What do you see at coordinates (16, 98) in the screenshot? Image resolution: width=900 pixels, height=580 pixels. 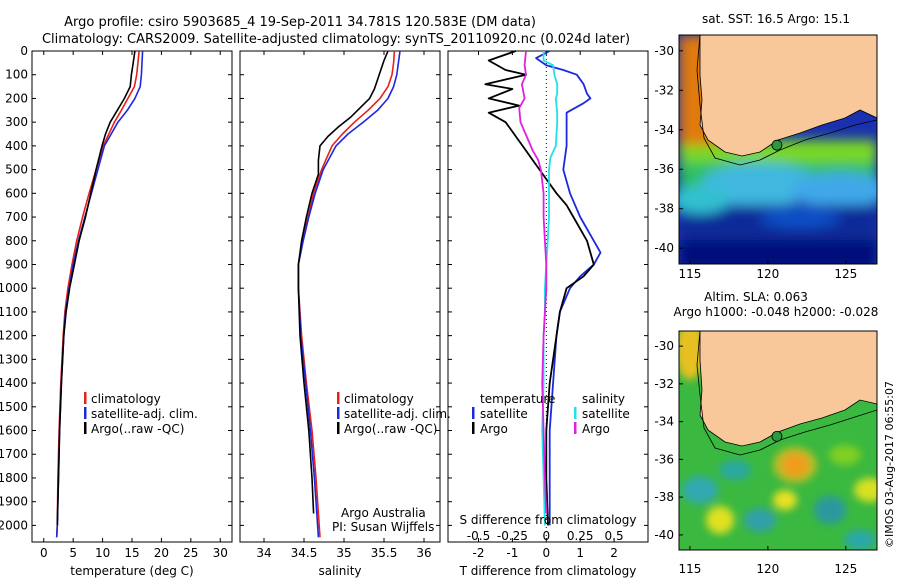 I see `depth-tick-label: 200` at bounding box center [16, 98].